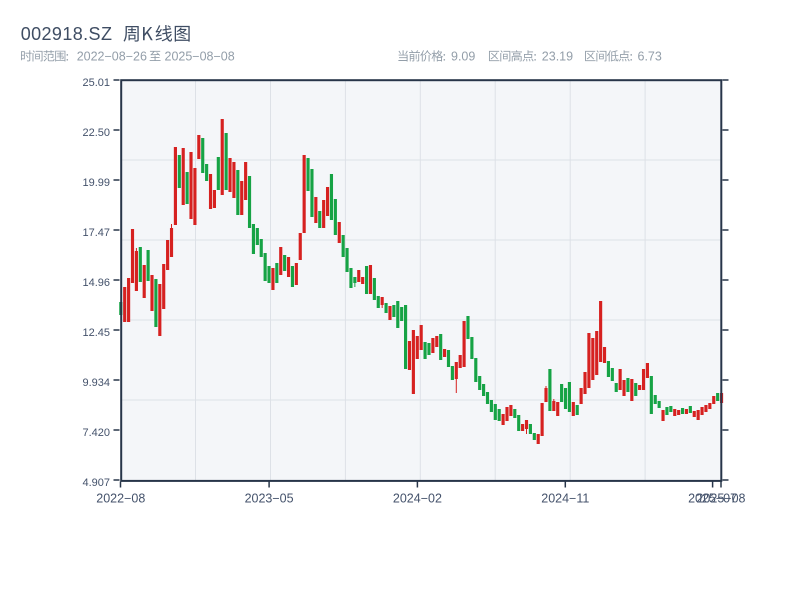 Image resolution: width=800 pixels, height=600 pixels. I want to click on svg-text: 19.99, so click(96, 183).